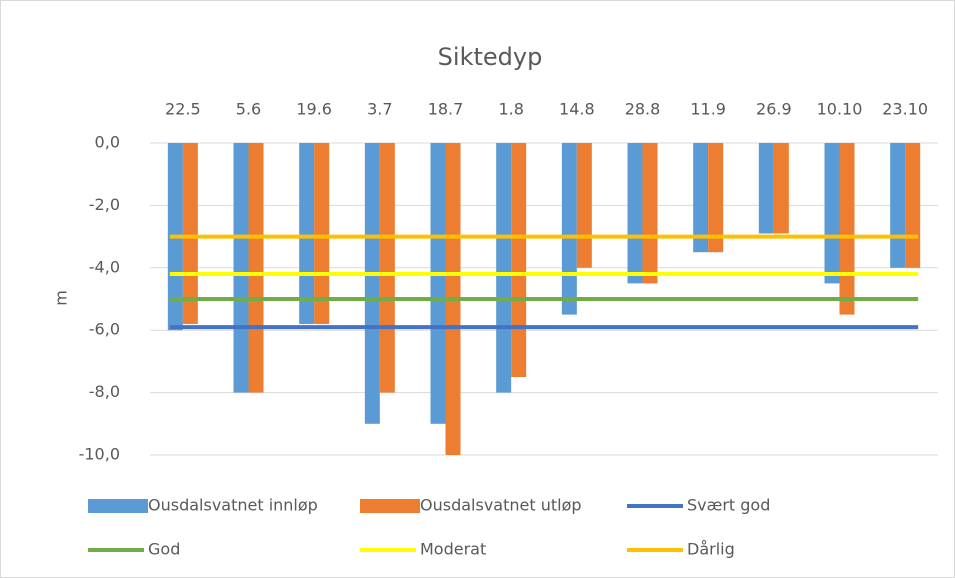 This screenshot has width=955, height=578. What do you see at coordinates (104, 329) in the screenshot?
I see `y-tick-label: -6,0` at bounding box center [104, 329].